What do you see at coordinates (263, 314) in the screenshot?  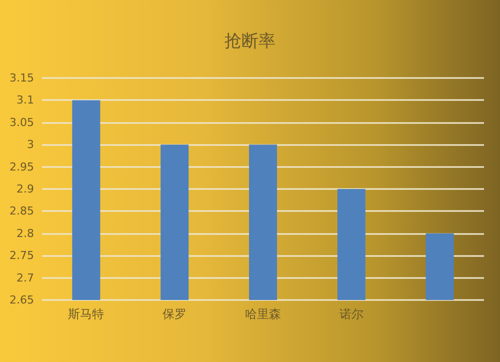 I see `x-tick-label: 哈里森` at bounding box center [263, 314].